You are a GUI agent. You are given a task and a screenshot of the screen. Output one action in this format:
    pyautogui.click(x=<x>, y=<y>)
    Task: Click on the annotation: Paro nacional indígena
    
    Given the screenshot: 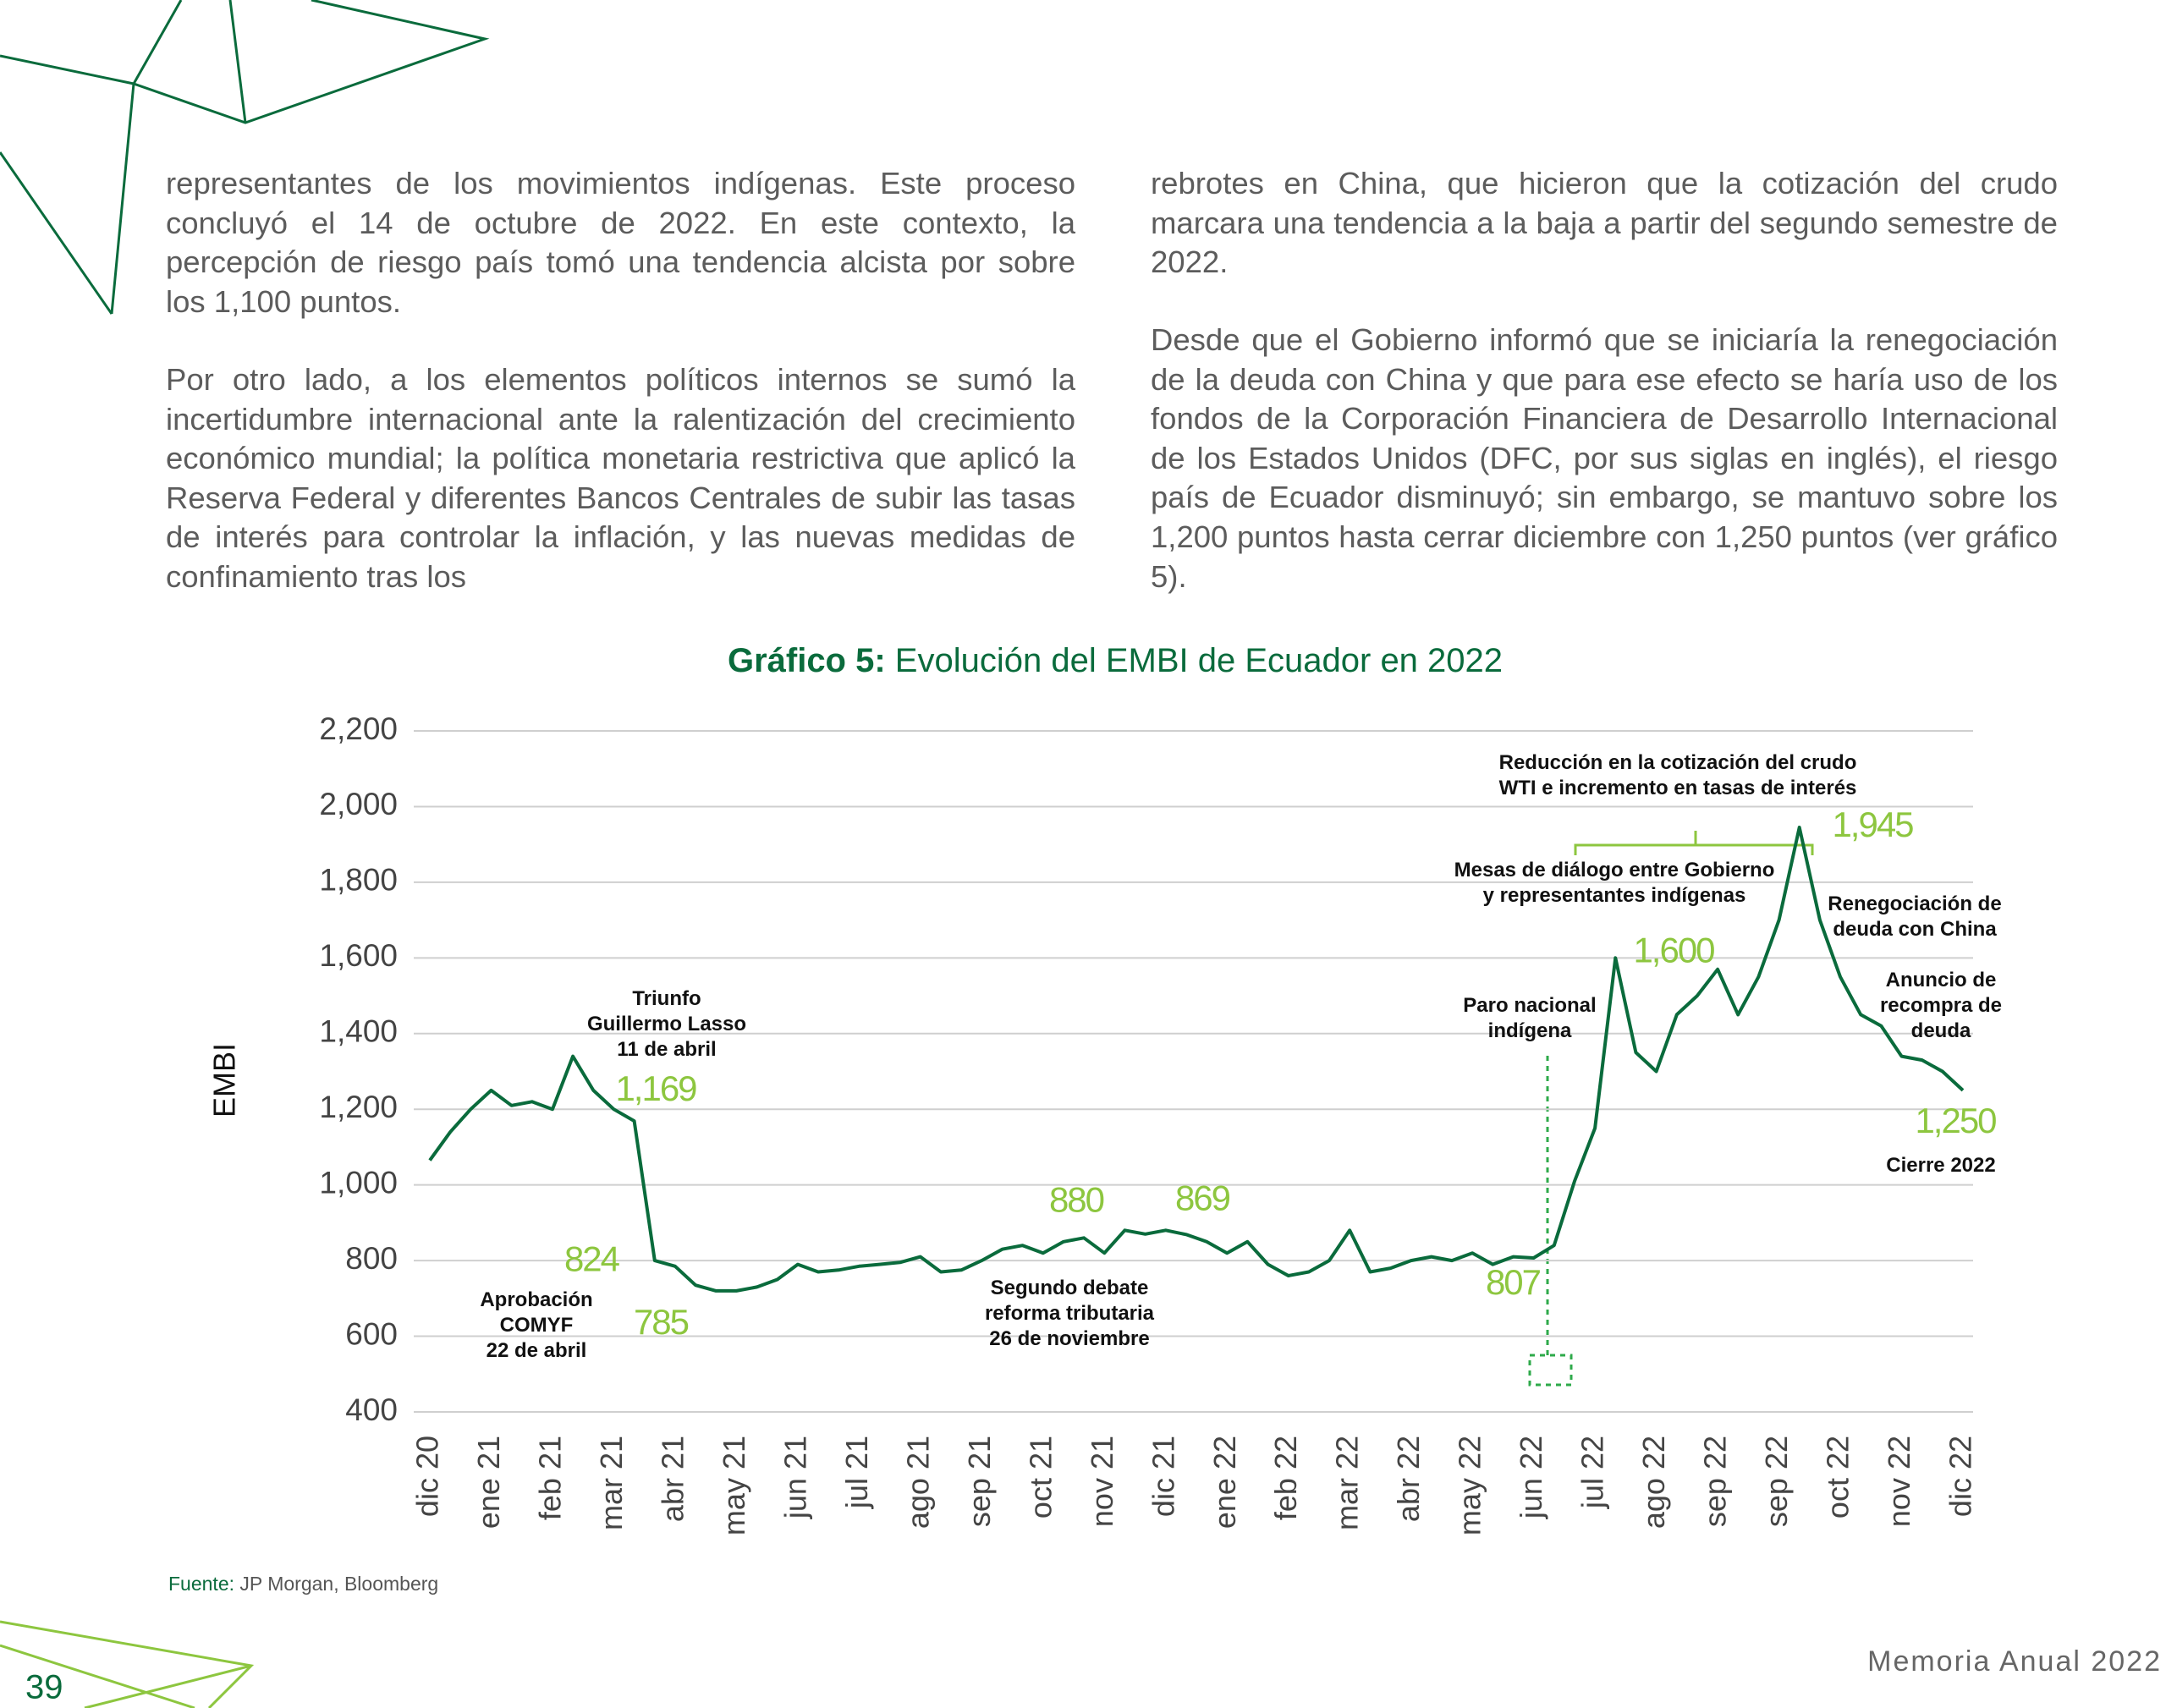 What is the action you would take?
    pyautogui.click(x=1529, y=1018)
    